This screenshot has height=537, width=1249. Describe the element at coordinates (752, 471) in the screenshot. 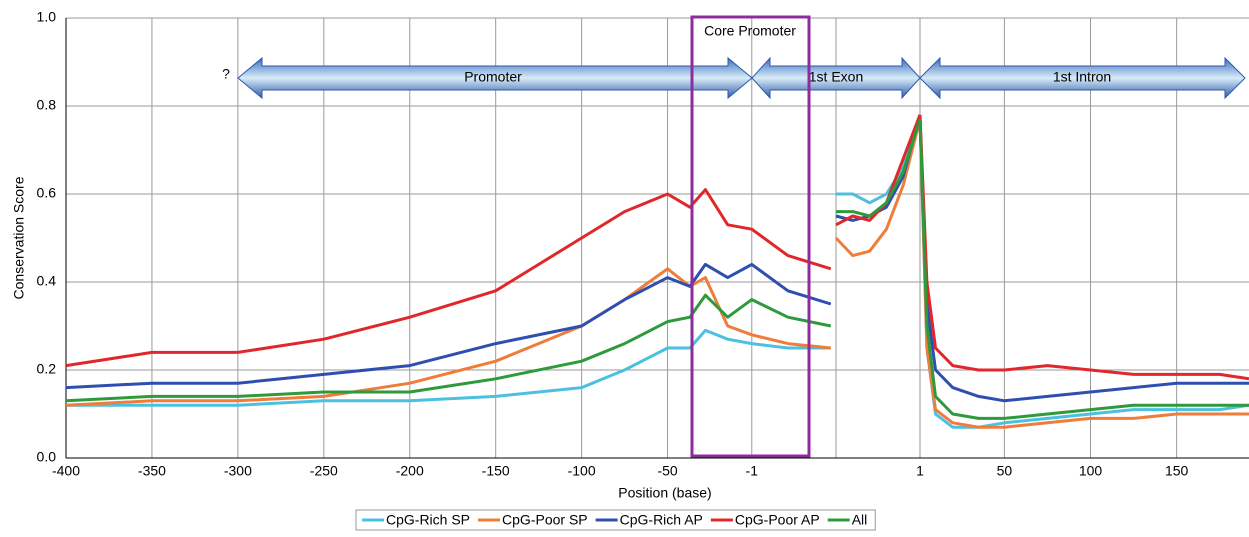

I see `x-tick-label: -1` at that location.